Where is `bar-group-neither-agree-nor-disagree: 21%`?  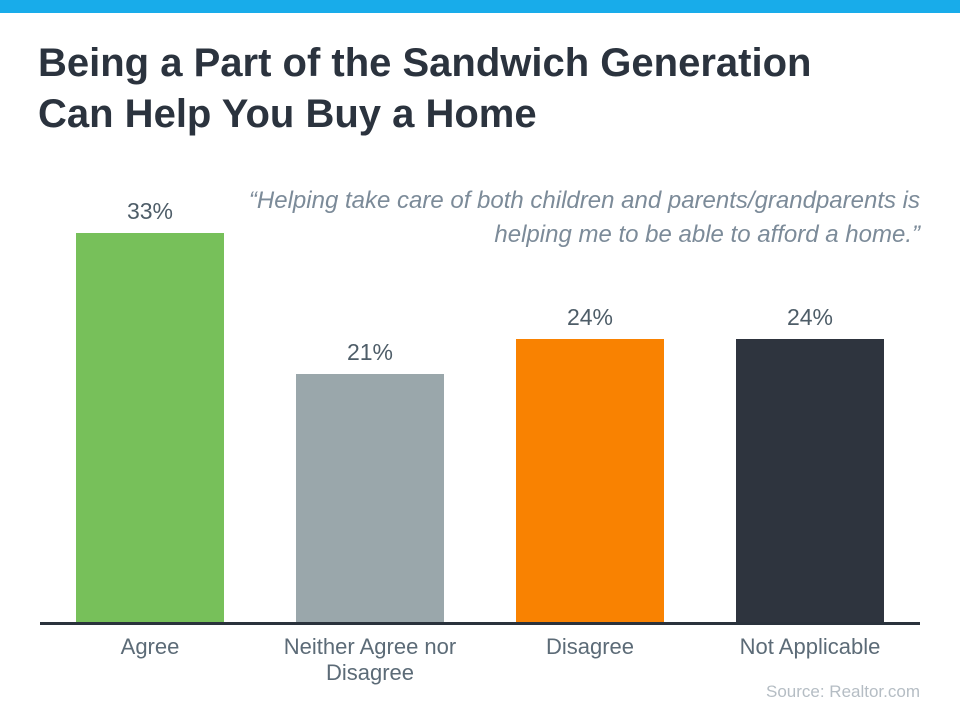
bar-group-neither-agree-nor-disagree: 21% is located at coordinates (370, 480).